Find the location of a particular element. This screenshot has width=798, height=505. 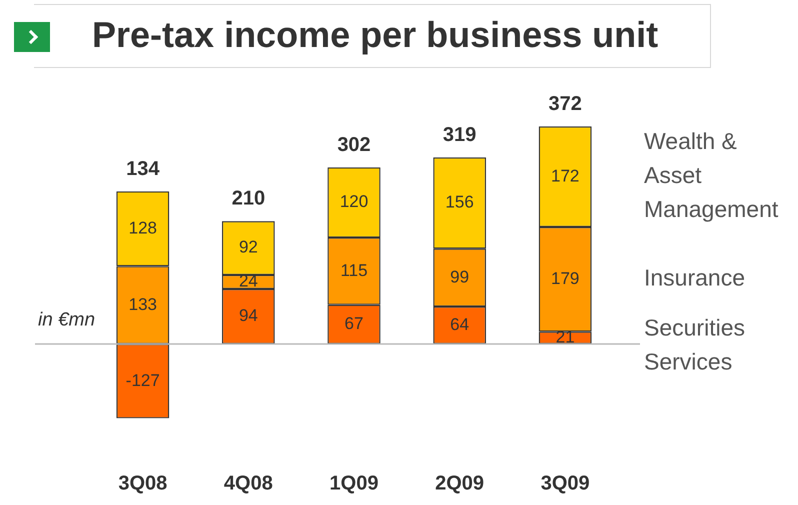

data-label: 115 is located at coordinates (354, 270).